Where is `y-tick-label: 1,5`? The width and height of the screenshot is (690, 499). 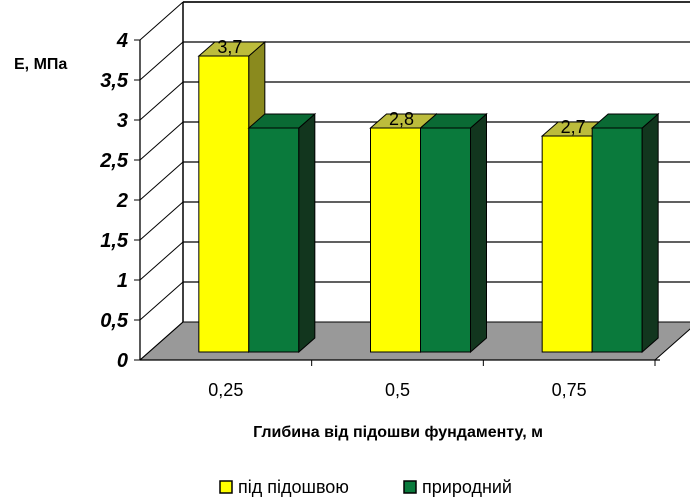
y-tick-label: 1,5 is located at coordinates (114, 241).